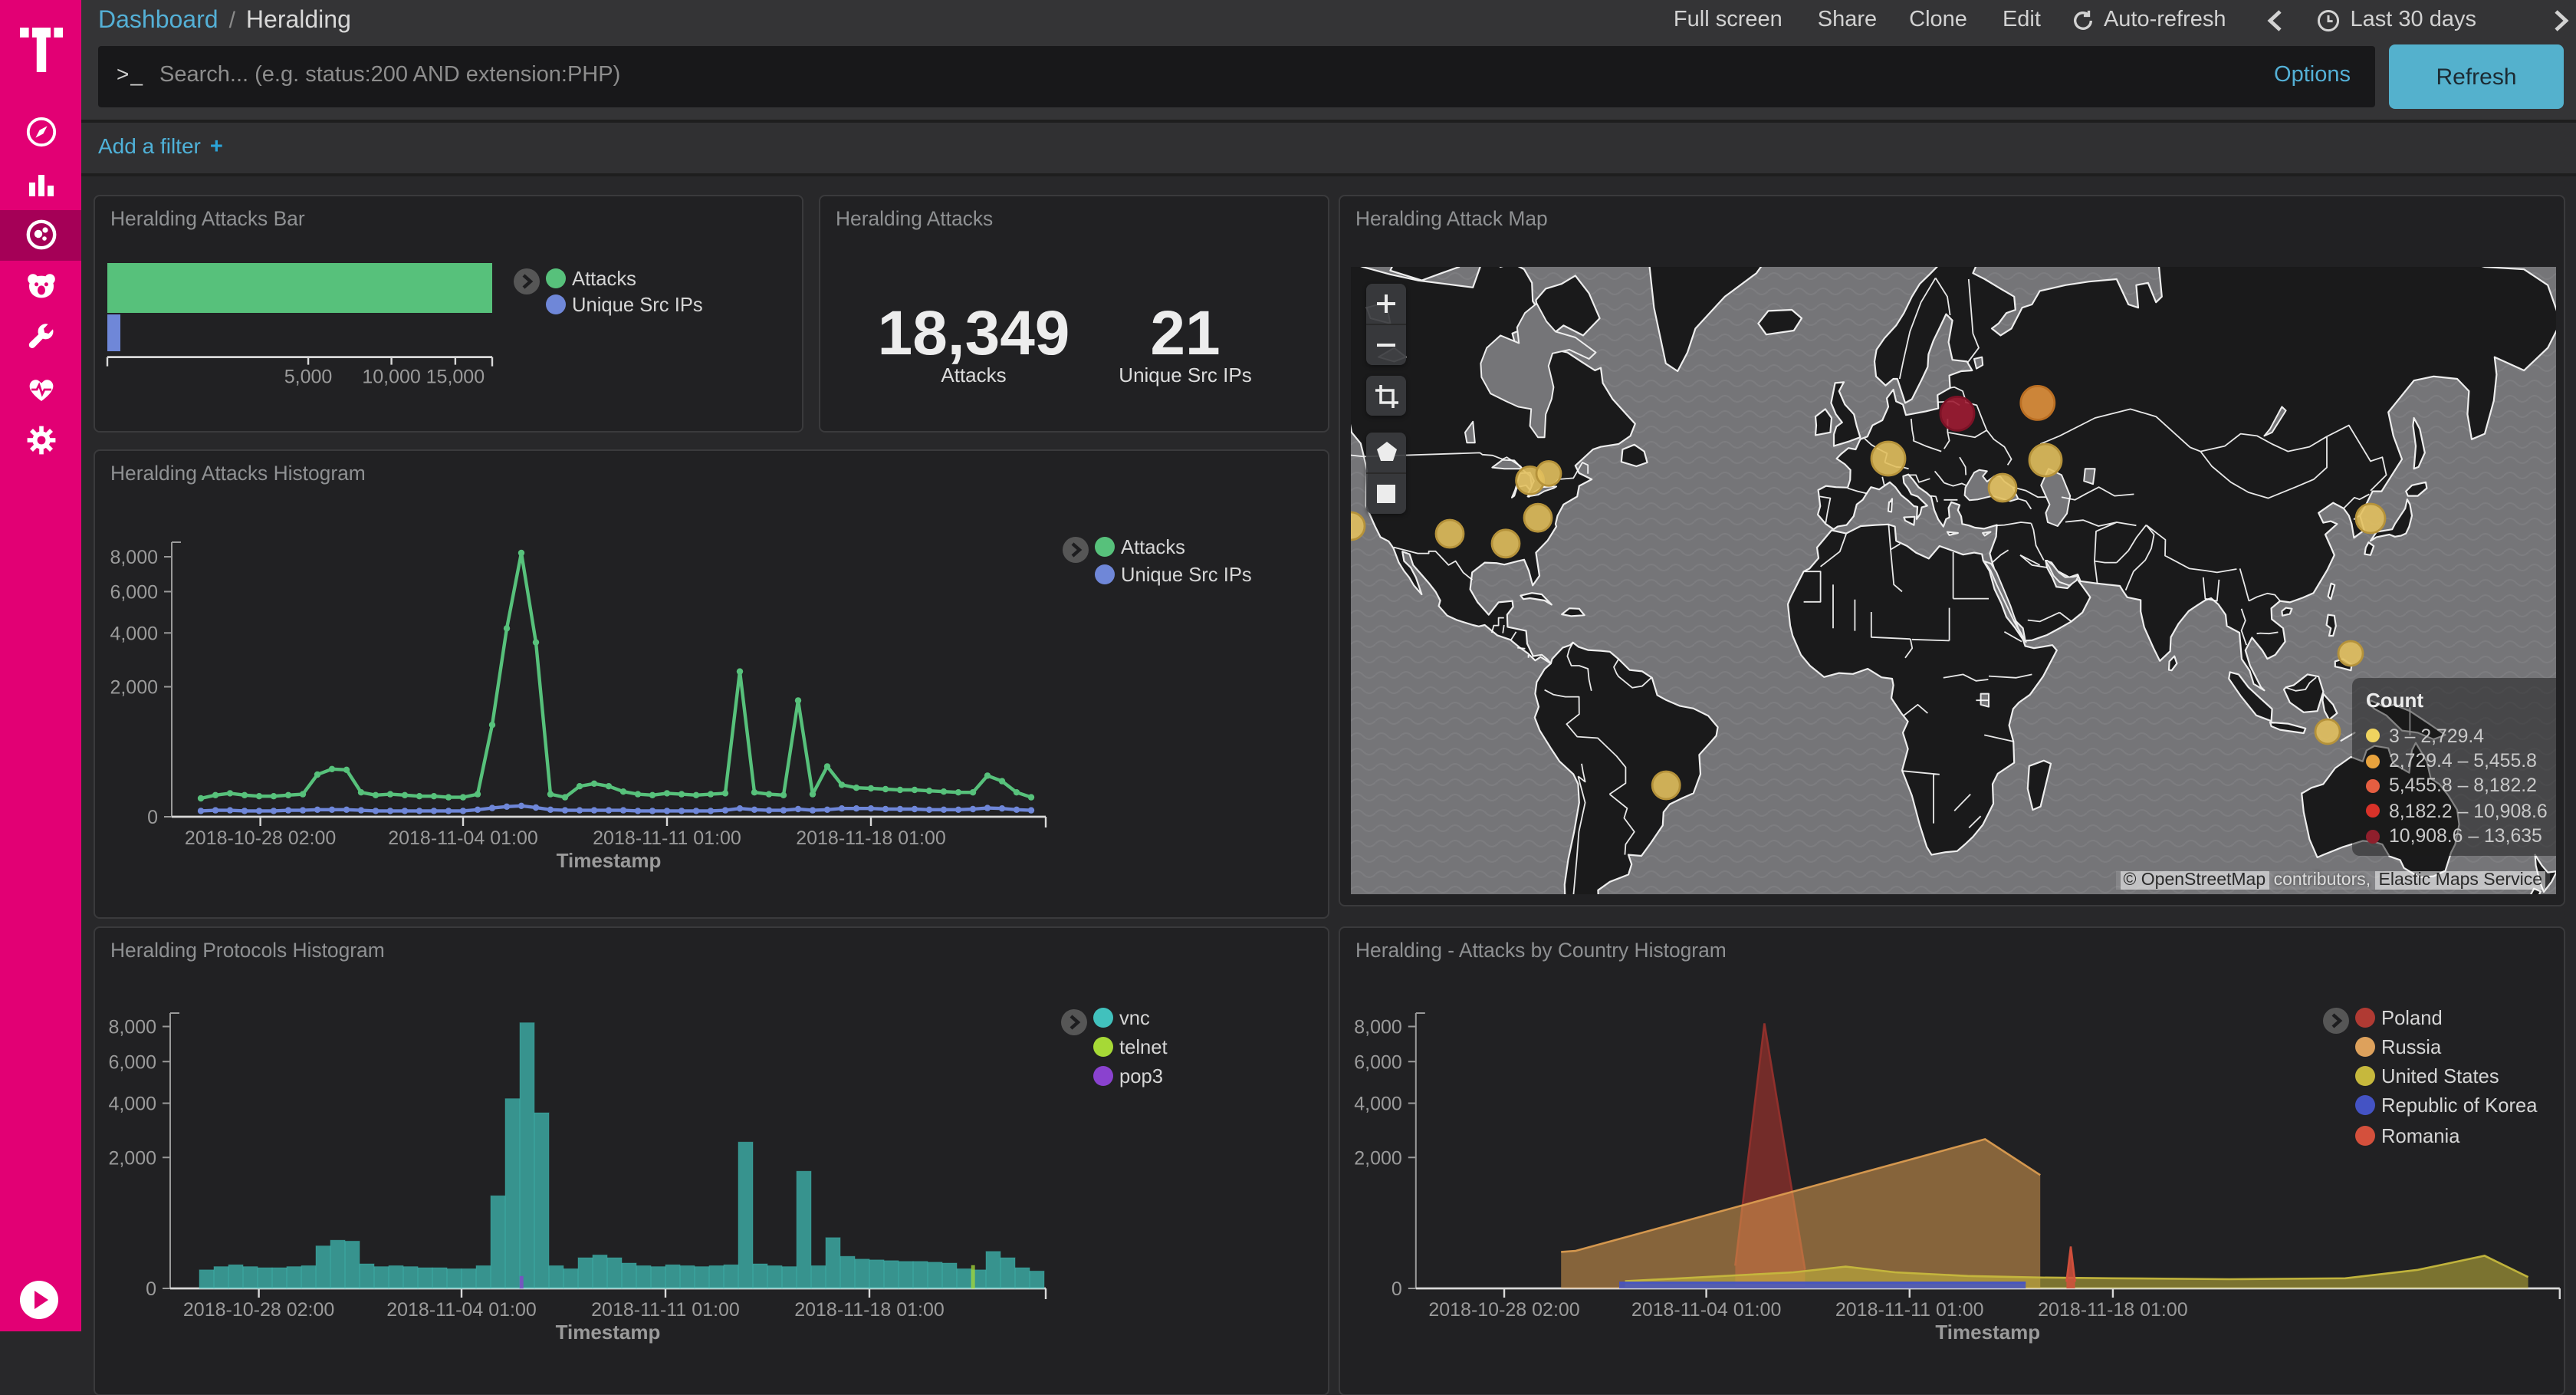  I want to click on legend-item: Republic of Korea, so click(2446, 1105).